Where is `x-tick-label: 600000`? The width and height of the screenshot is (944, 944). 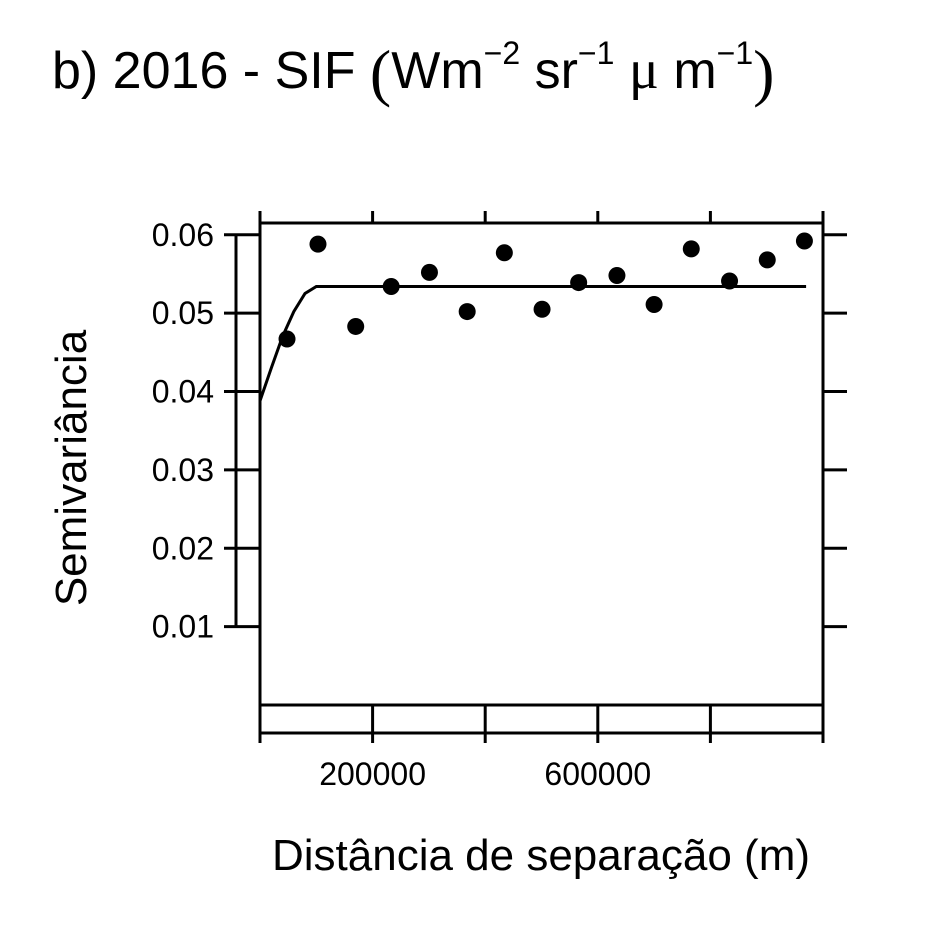
x-tick-label: 600000 is located at coordinates (597, 774).